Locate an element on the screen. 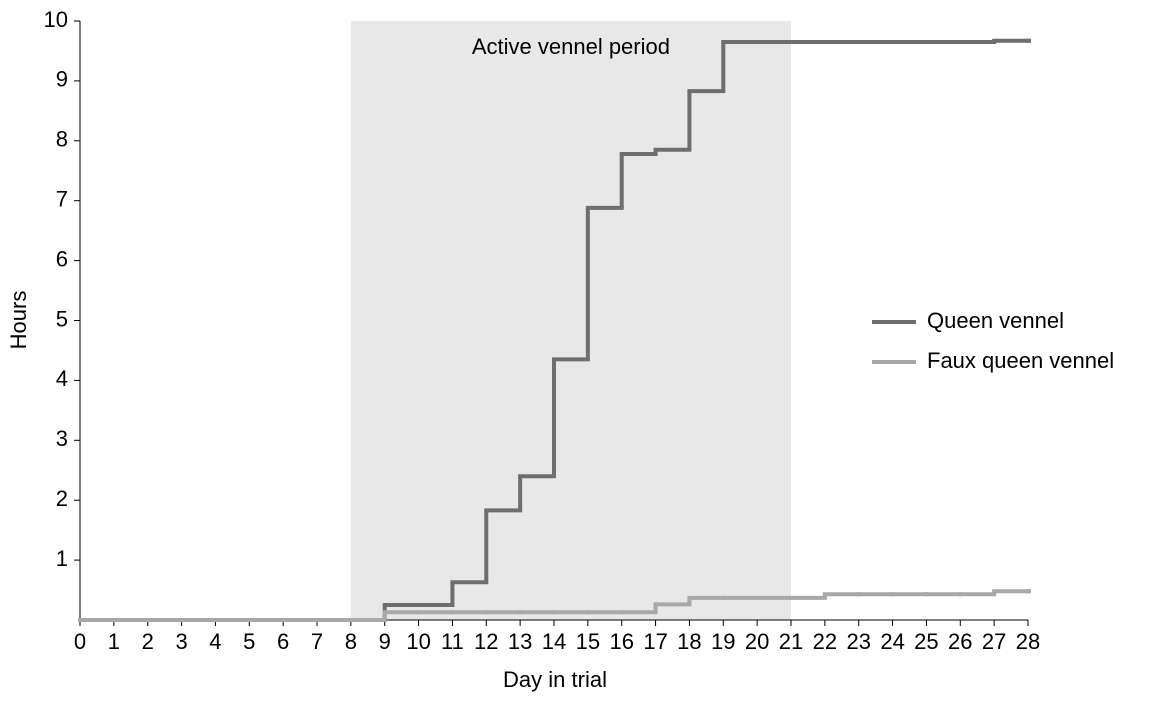  y-tick-label: 7 is located at coordinates (62, 199).